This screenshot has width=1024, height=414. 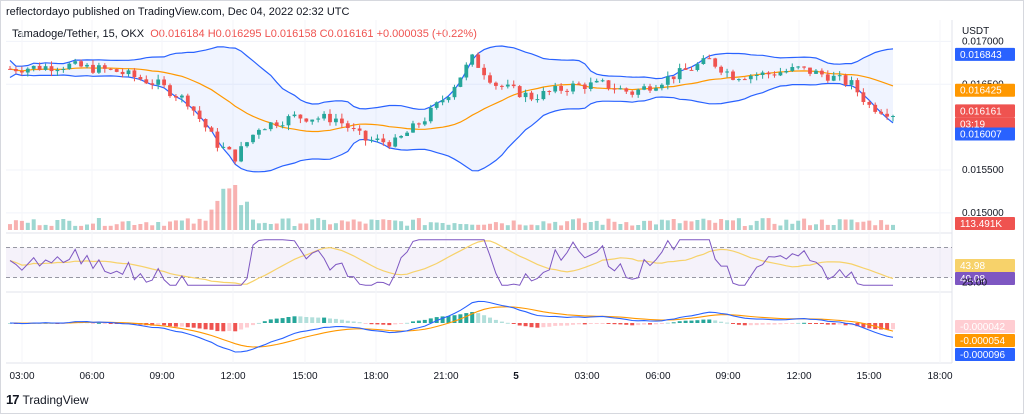 What do you see at coordinates (47, 399) in the screenshot?
I see `tradingview-footer: 17 TradingView` at bounding box center [47, 399].